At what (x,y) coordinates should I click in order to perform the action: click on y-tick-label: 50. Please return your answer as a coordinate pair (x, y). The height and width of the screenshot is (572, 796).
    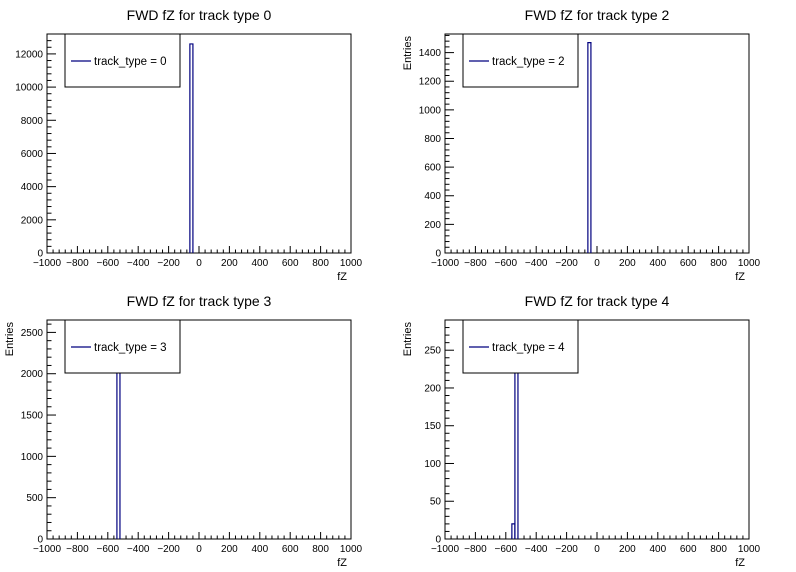
    Looking at the image, I should click on (436, 502).